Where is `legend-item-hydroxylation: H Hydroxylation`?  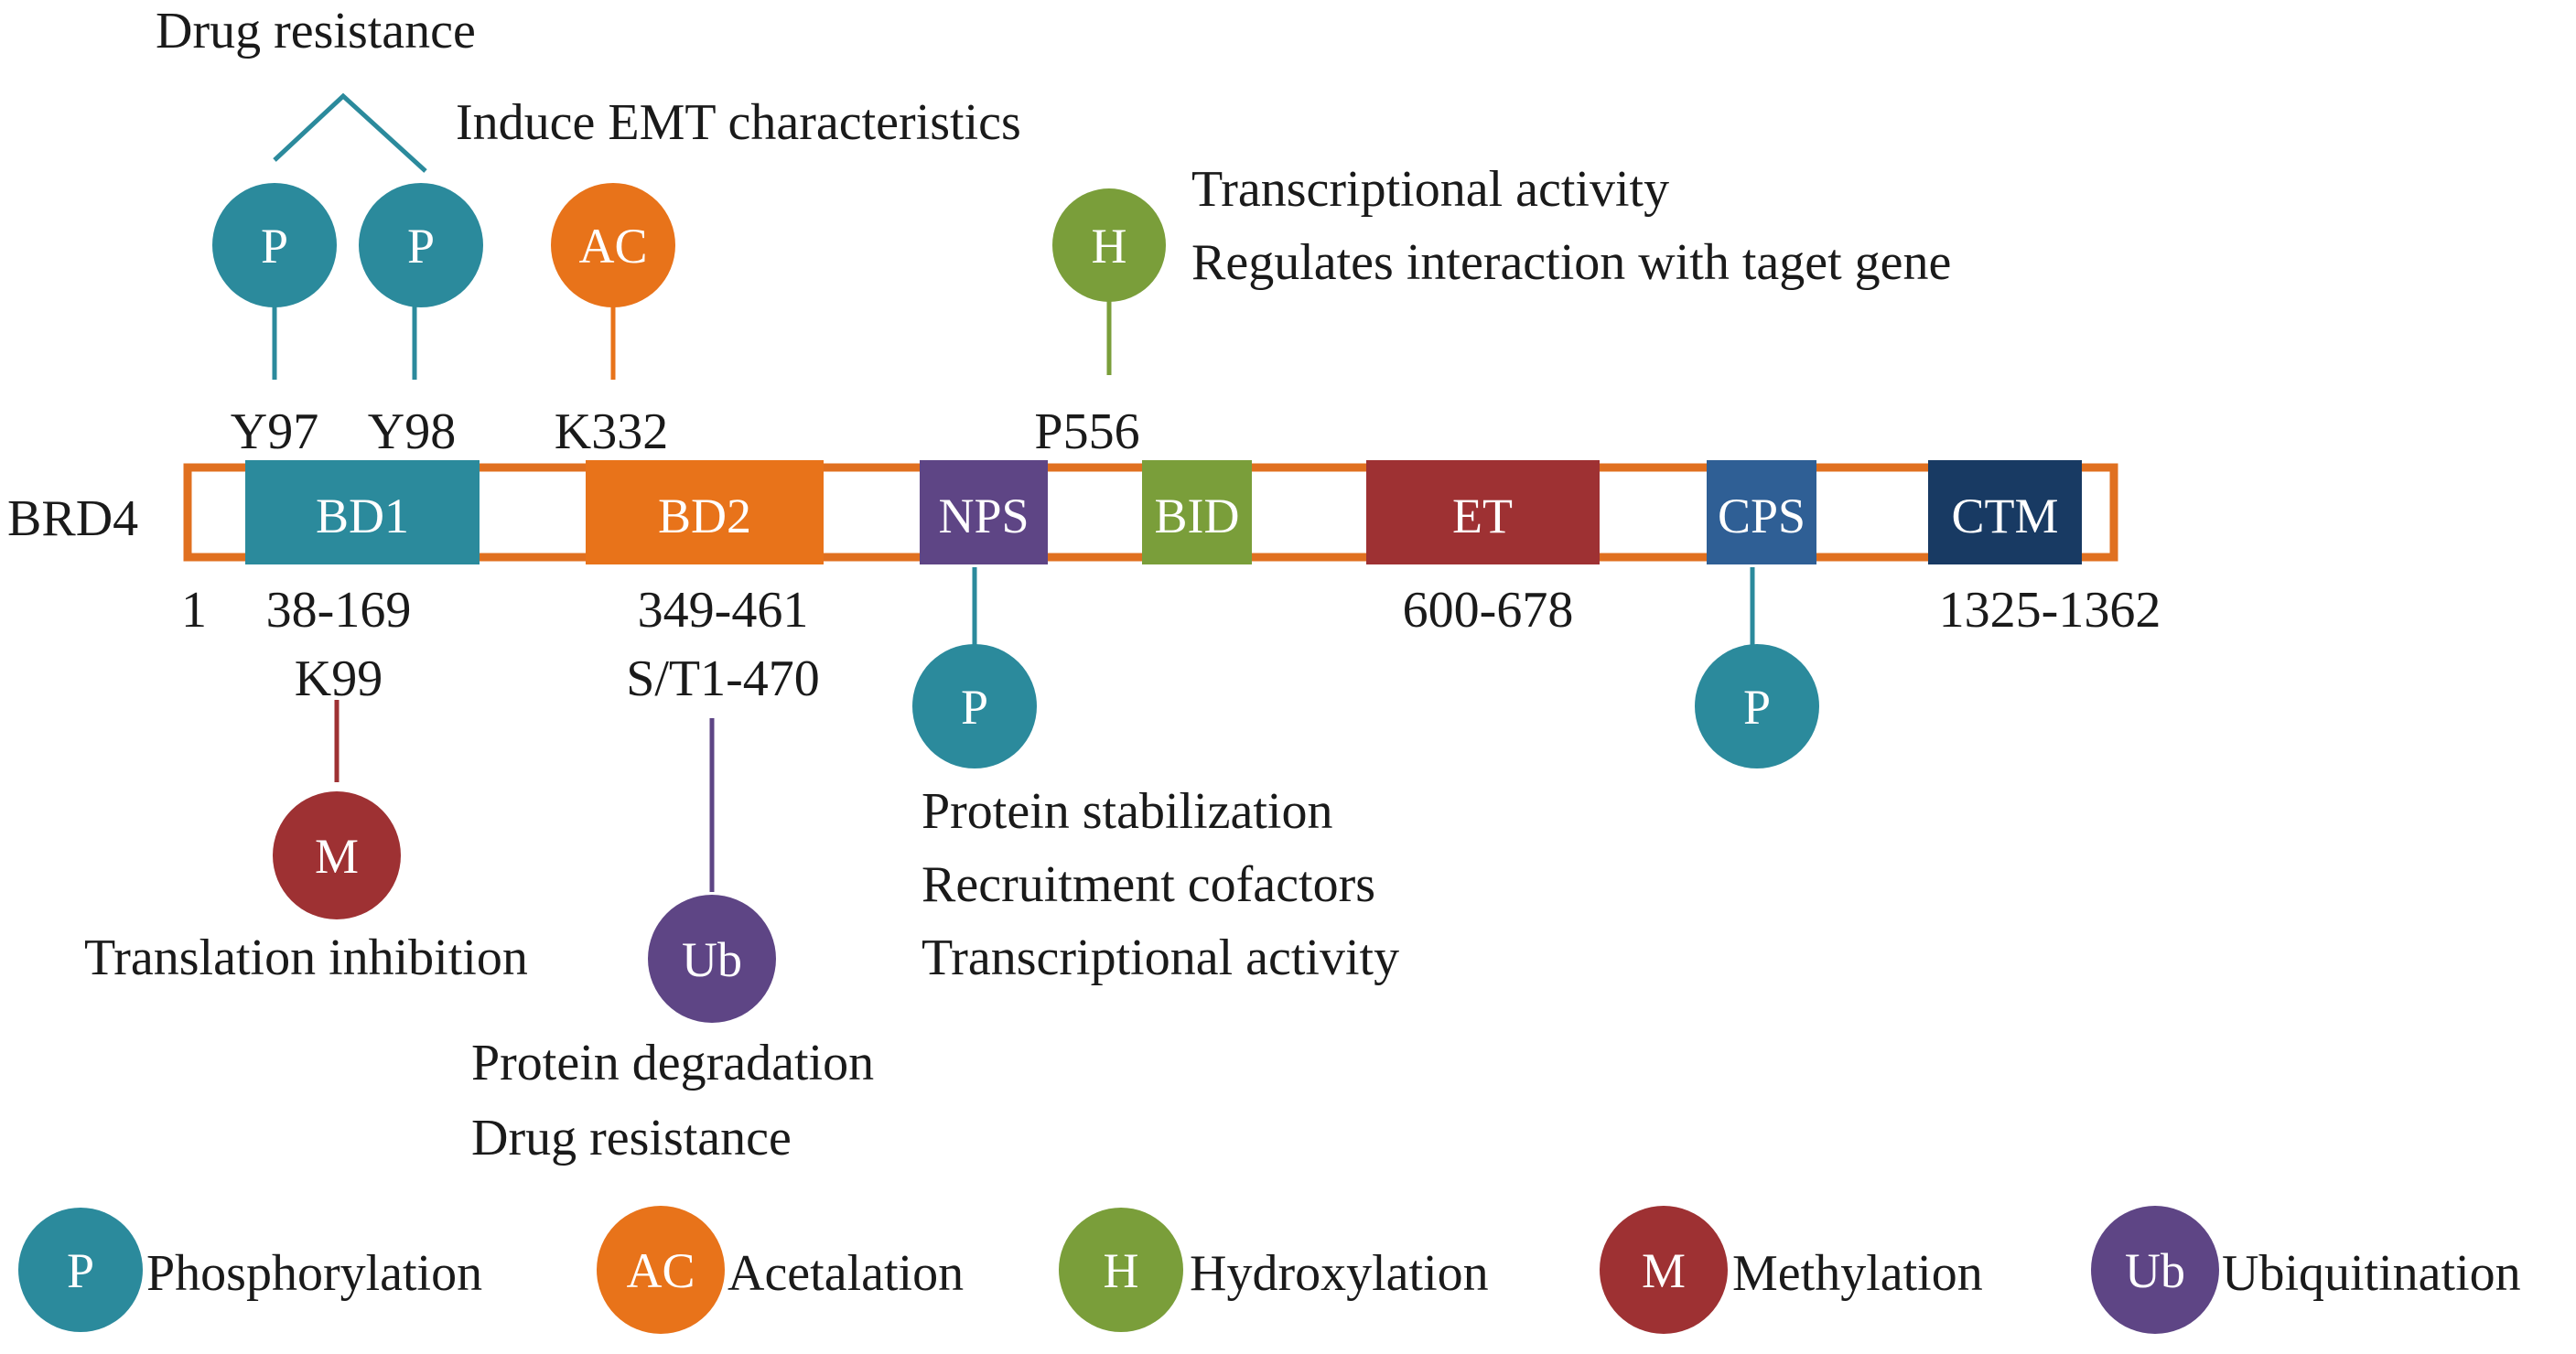 legend-item-hydroxylation: H Hydroxylation is located at coordinates (1274, 1270).